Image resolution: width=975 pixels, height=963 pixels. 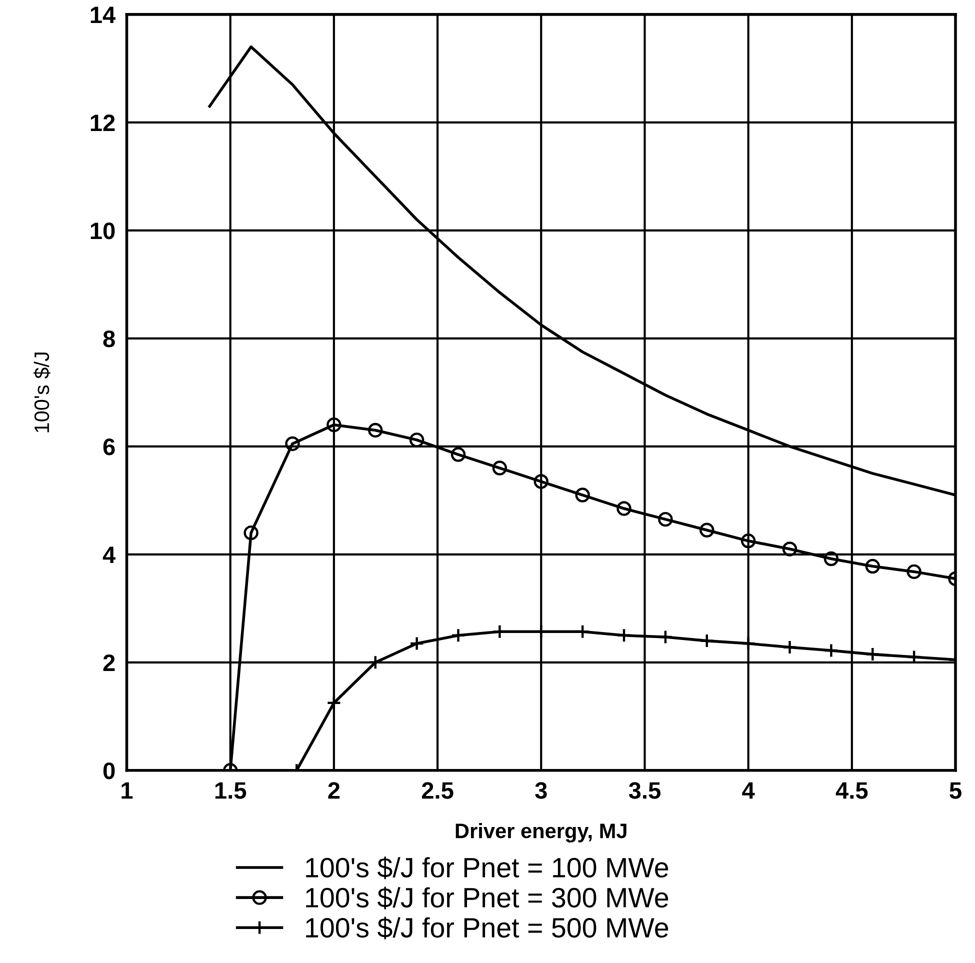 What do you see at coordinates (102, 231) in the screenshot?
I see `y-tick-label: 10` at bounding box center [102, 231].